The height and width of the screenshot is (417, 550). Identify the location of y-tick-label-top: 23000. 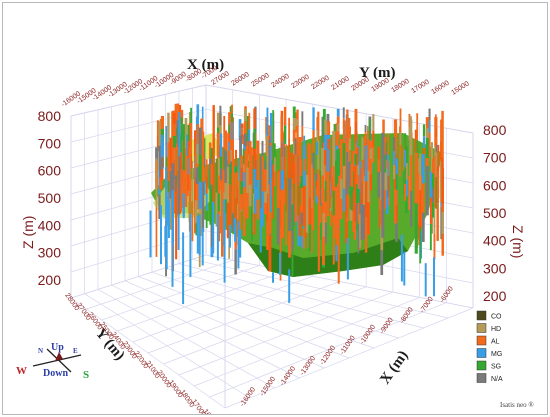
(300, 82).